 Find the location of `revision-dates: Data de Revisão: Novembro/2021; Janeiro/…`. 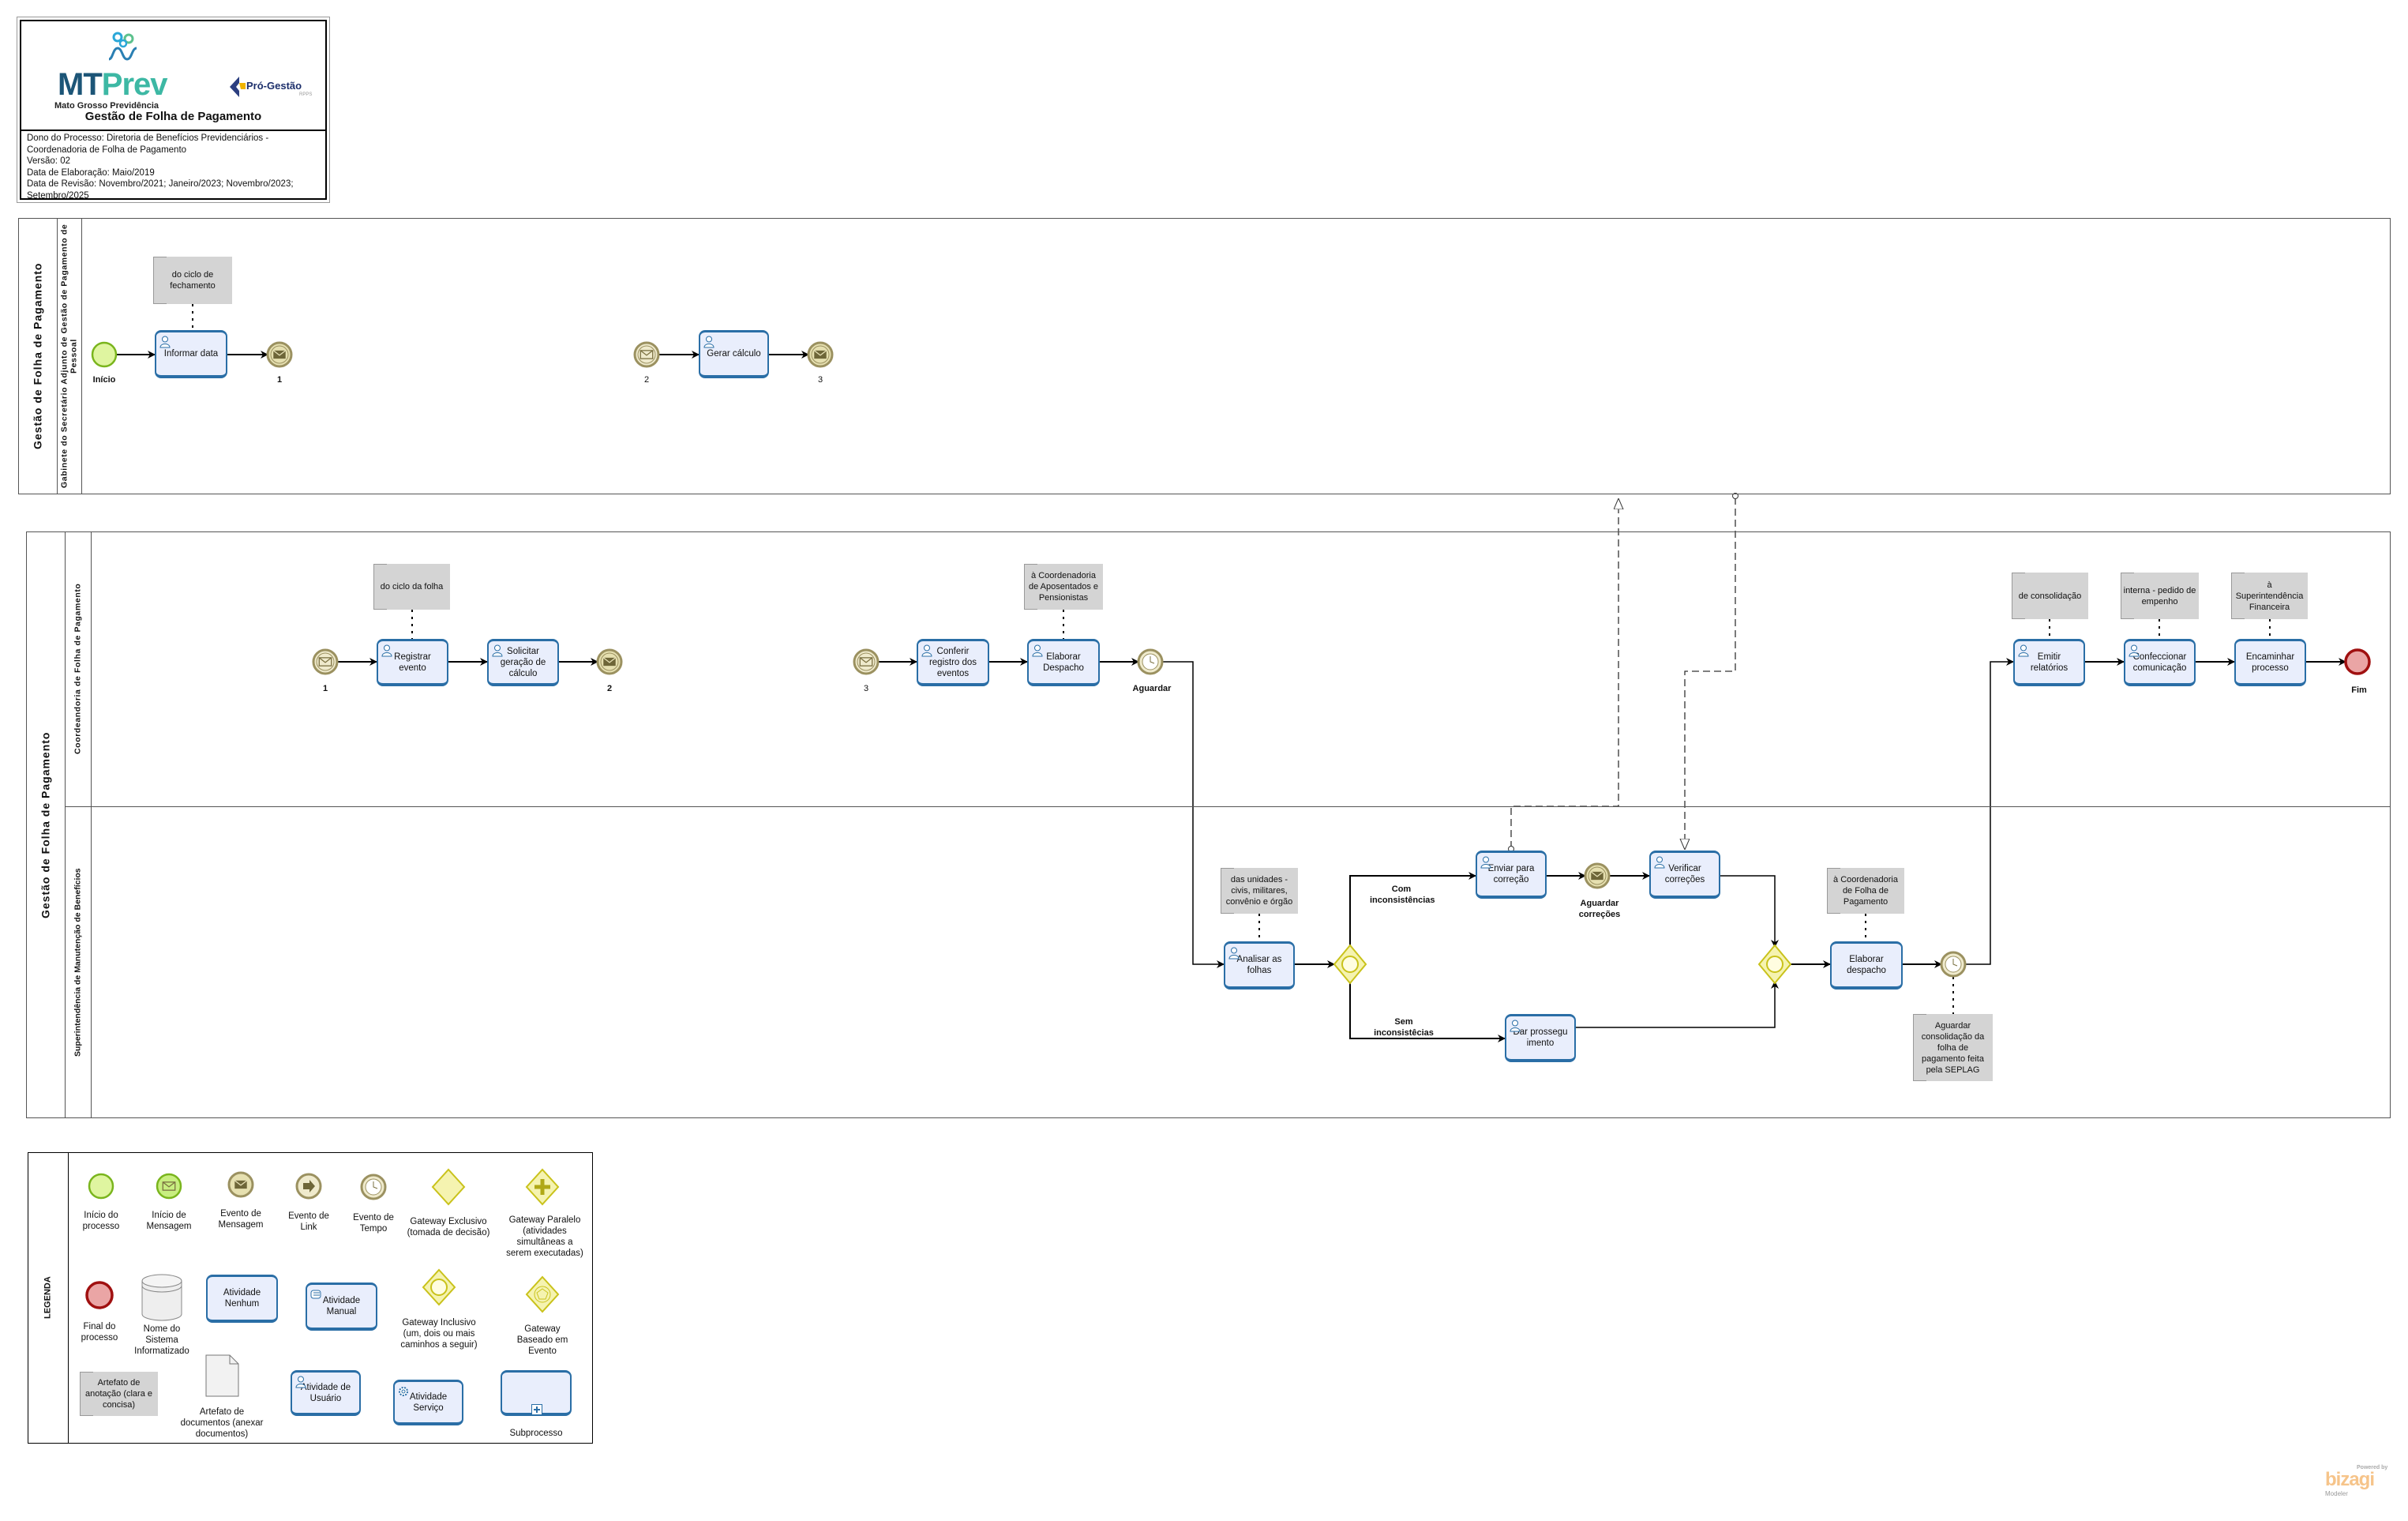

revision-dates: Data de Revisão: Novembro/2021; Janeiro/… is located at coordinates (160, 190).